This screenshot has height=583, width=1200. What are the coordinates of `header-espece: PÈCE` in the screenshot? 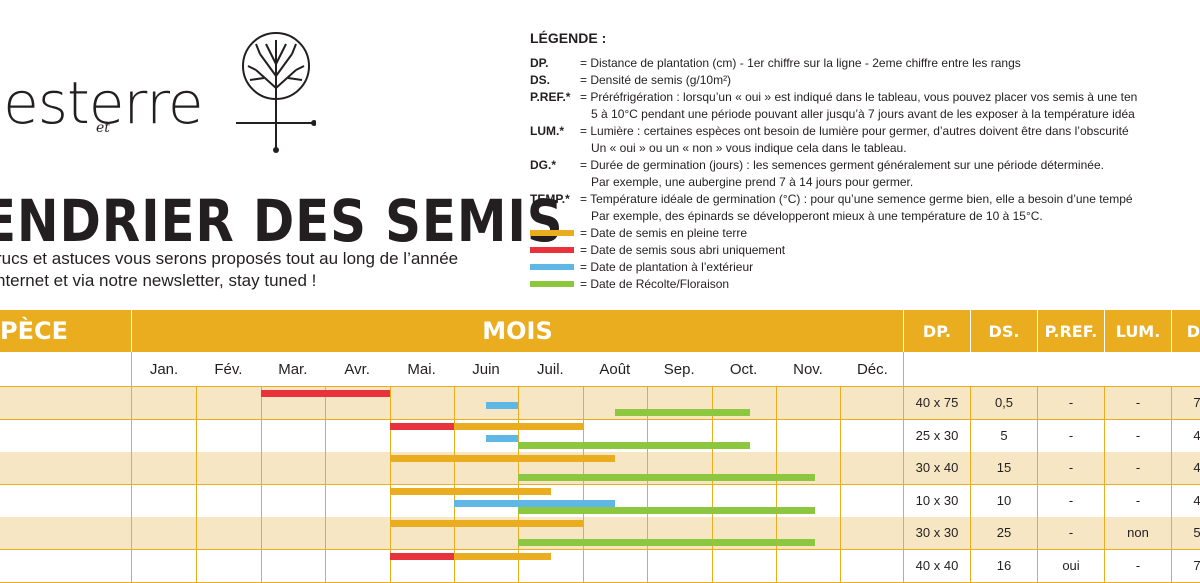 It's located at (65, 331).